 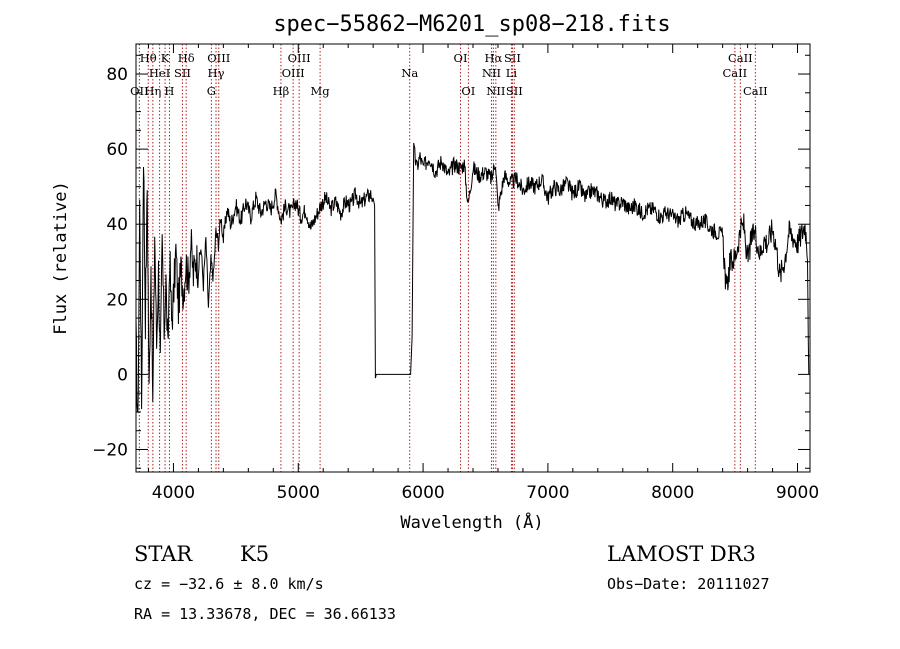 I want to click on marker-label-25: CaII, so click(x=734, y=73).